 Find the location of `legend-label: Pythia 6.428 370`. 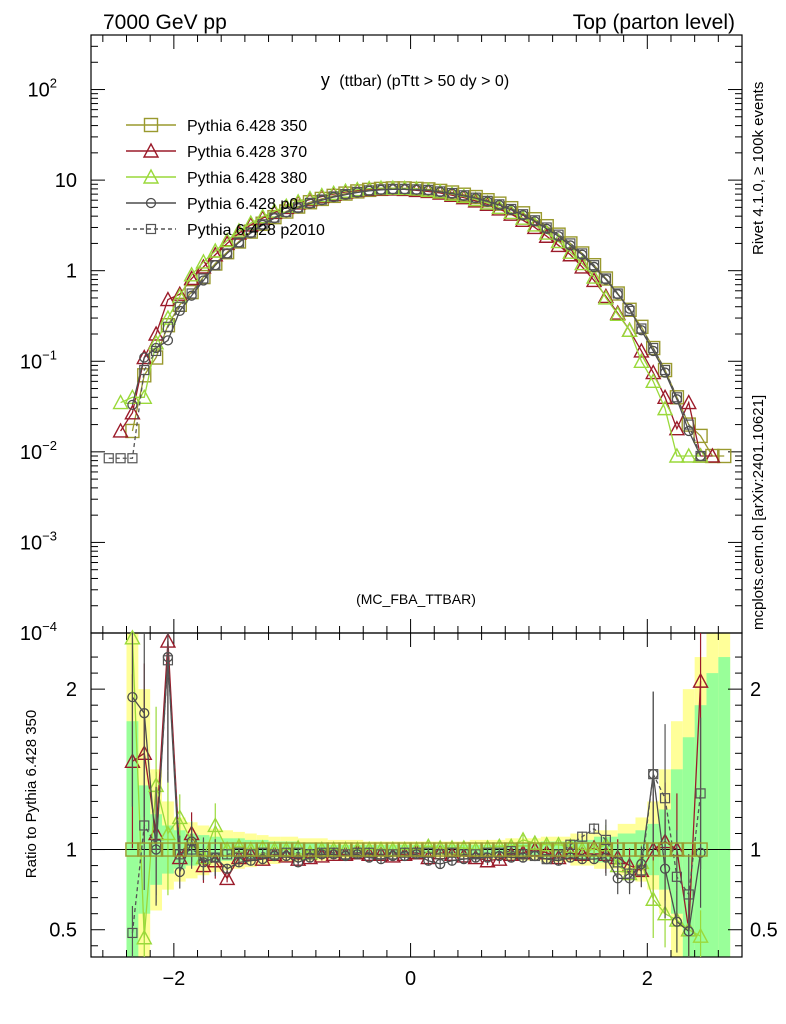

legend-label: Pythia 6.428 370 is located at coordinates (247, 152).